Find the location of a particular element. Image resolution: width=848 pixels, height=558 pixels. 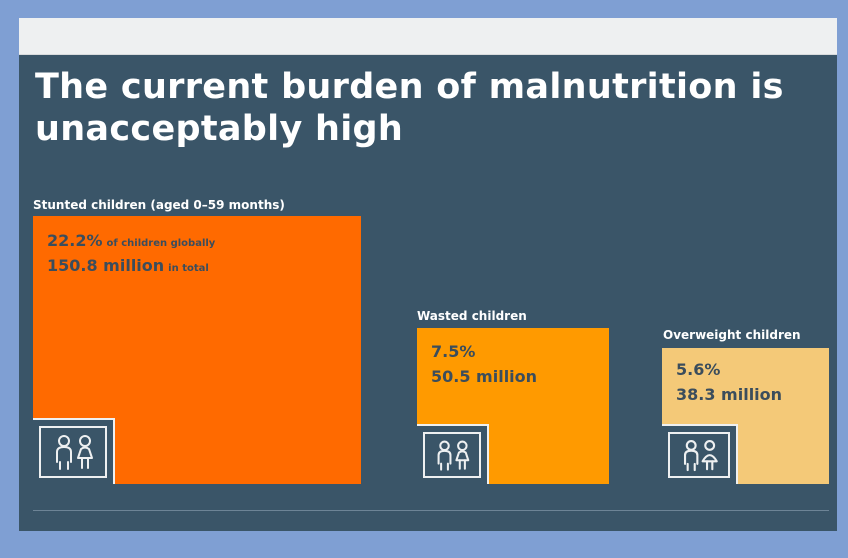

stunted-percent-suffix: of children globally is located at coordinates (161, 243).